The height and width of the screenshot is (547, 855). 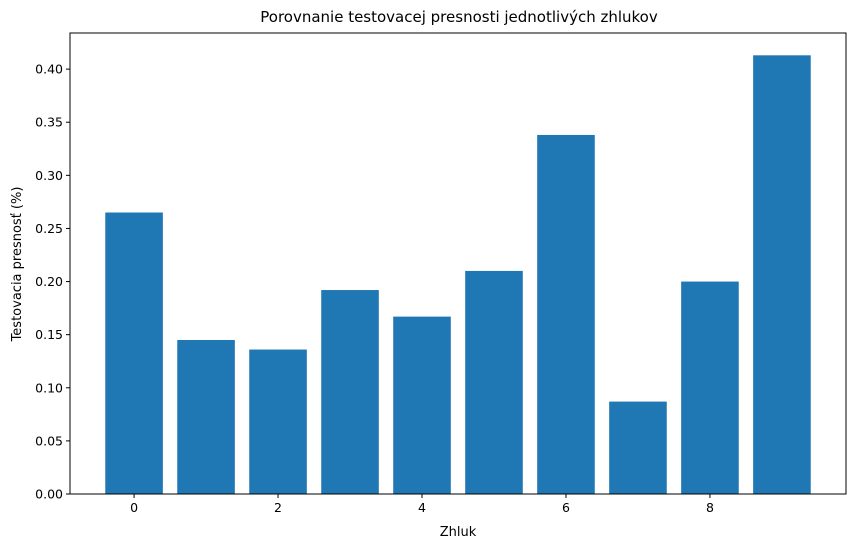 I want to click on y-tick-label: 0.25, so click(x=49, y=228).